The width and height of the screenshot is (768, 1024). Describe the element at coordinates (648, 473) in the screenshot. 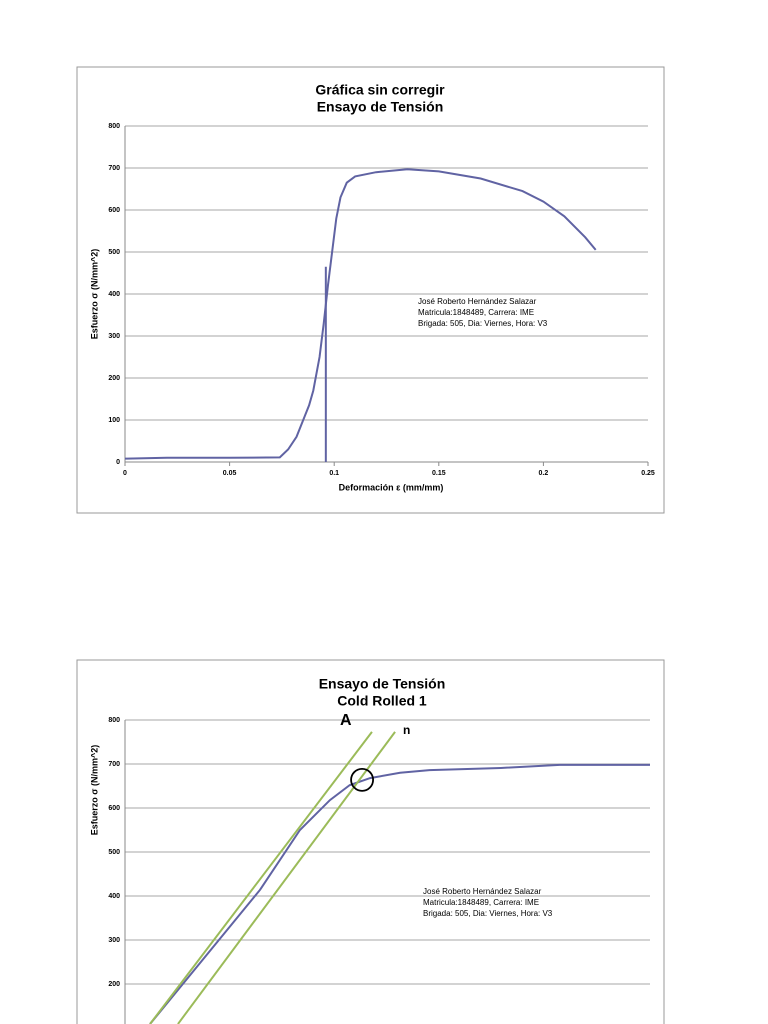

I see `x-tick-label: 0.25` at that location.